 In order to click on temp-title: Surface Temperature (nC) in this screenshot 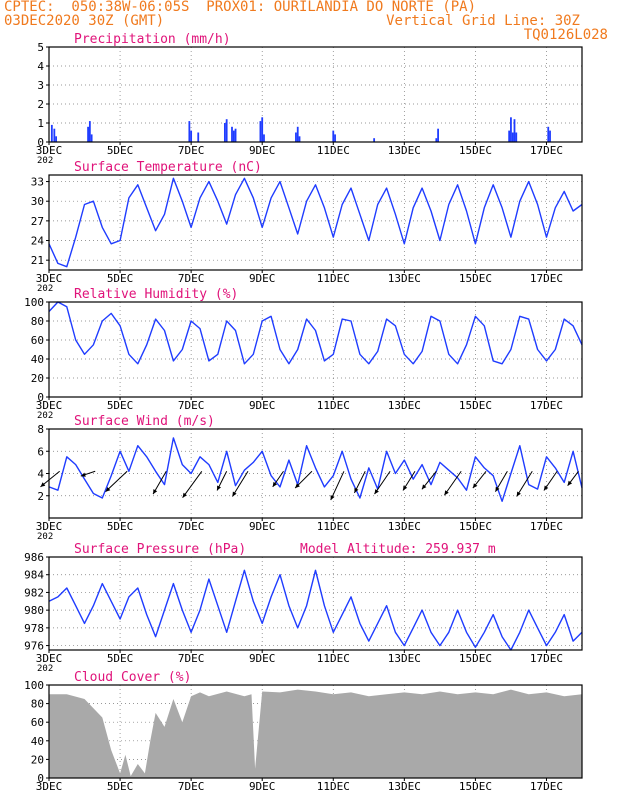, I will do `click(168, 167)`.